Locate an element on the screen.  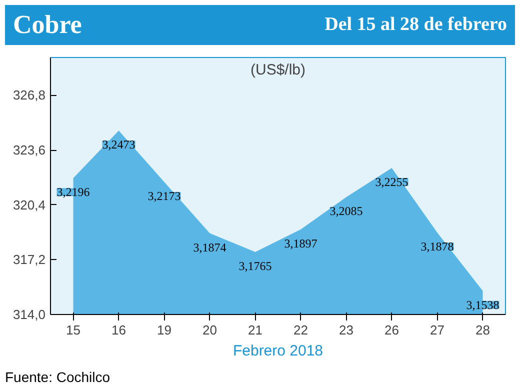
x-axis-title: Febrero 2018 is located at coordinates (278, 351).